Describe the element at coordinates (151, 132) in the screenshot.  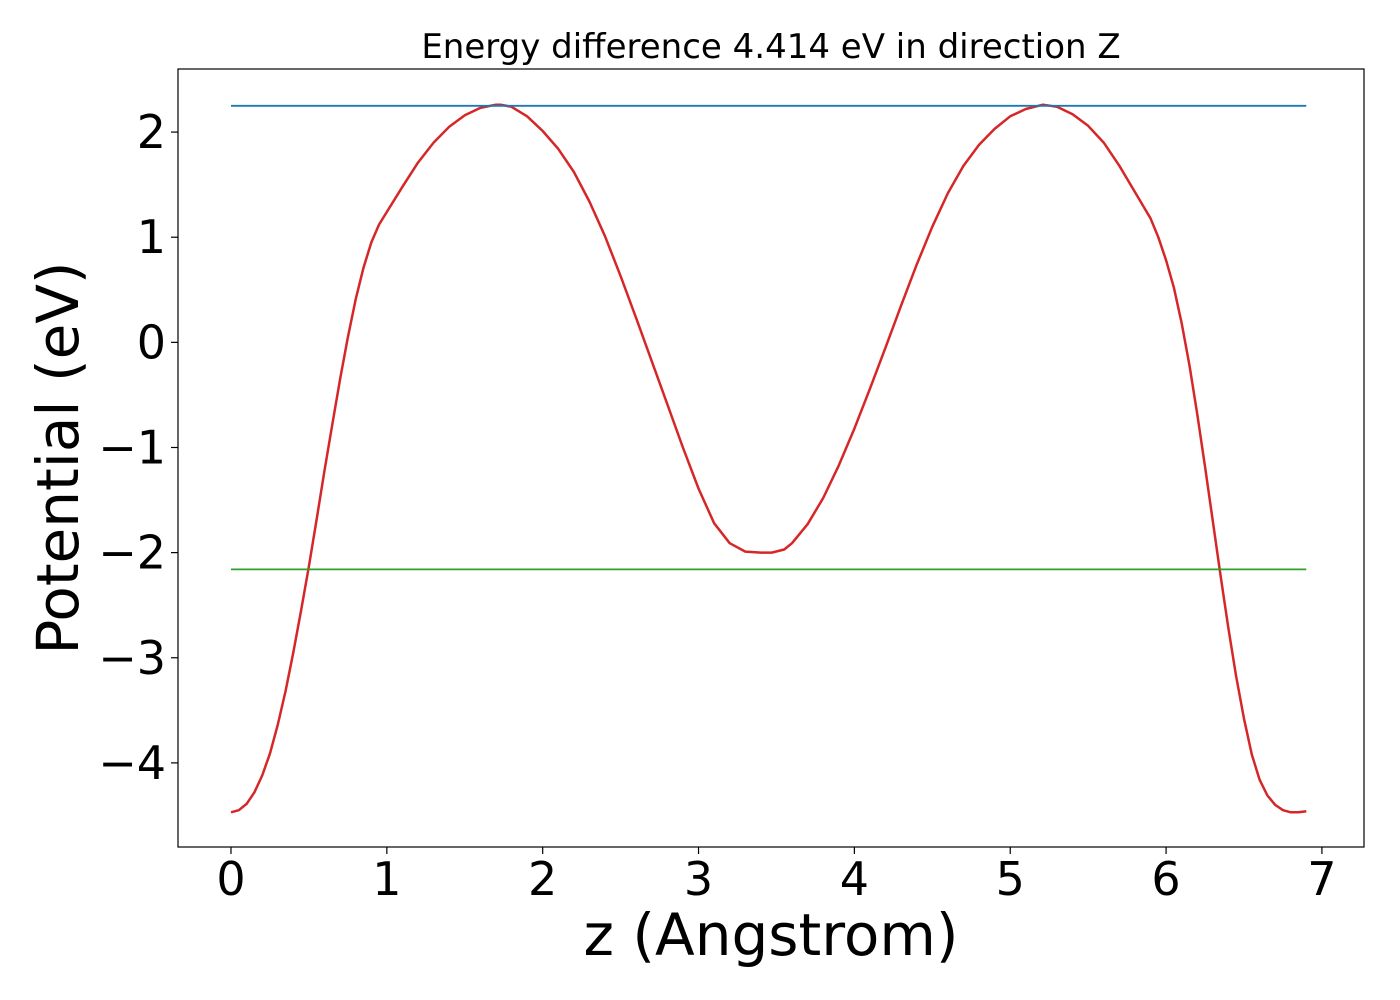
I see `y-tick-label: 2` at that location.